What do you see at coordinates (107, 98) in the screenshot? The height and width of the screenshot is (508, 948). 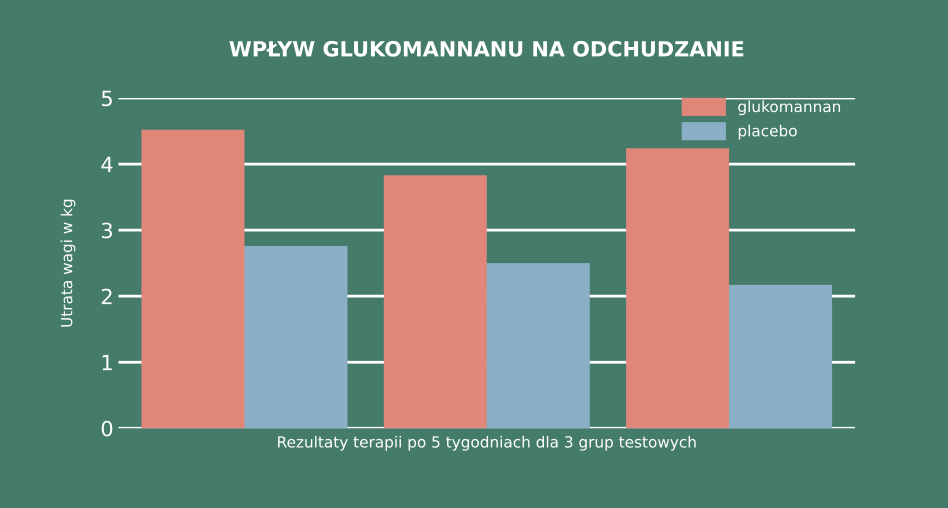 I see `y-tick-label: 5` at bounding box center [107, 98].